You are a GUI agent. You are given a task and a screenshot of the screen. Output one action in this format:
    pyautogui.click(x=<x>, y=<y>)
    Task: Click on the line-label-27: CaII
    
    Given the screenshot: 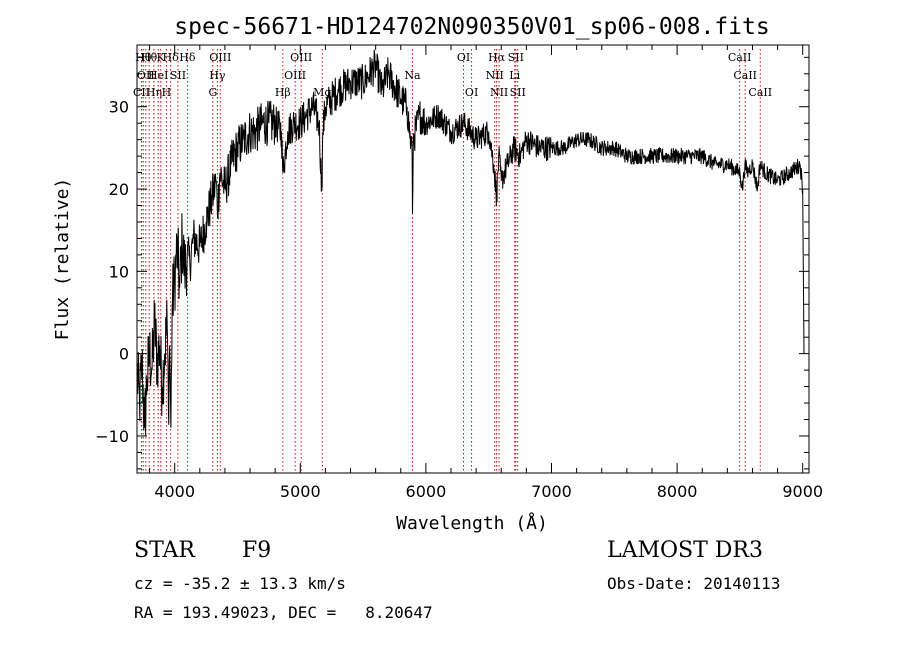 What is the action you would take?
    pyautogui.click(x=740, y=57)
    